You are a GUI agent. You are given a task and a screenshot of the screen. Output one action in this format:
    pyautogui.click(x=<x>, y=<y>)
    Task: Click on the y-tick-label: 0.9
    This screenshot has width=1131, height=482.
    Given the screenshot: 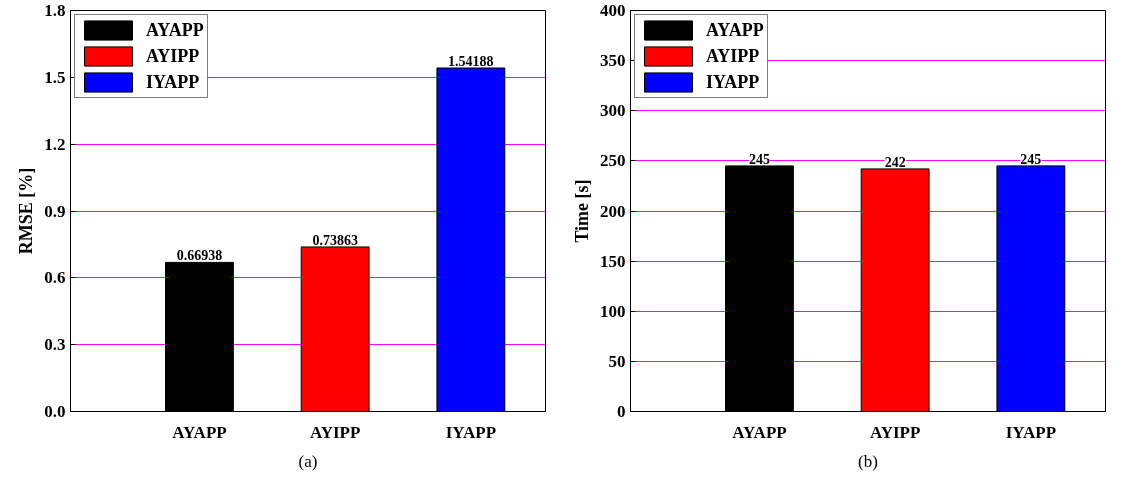 What is the action you would take?
    pyautogui.click(x=55, y=211)
    